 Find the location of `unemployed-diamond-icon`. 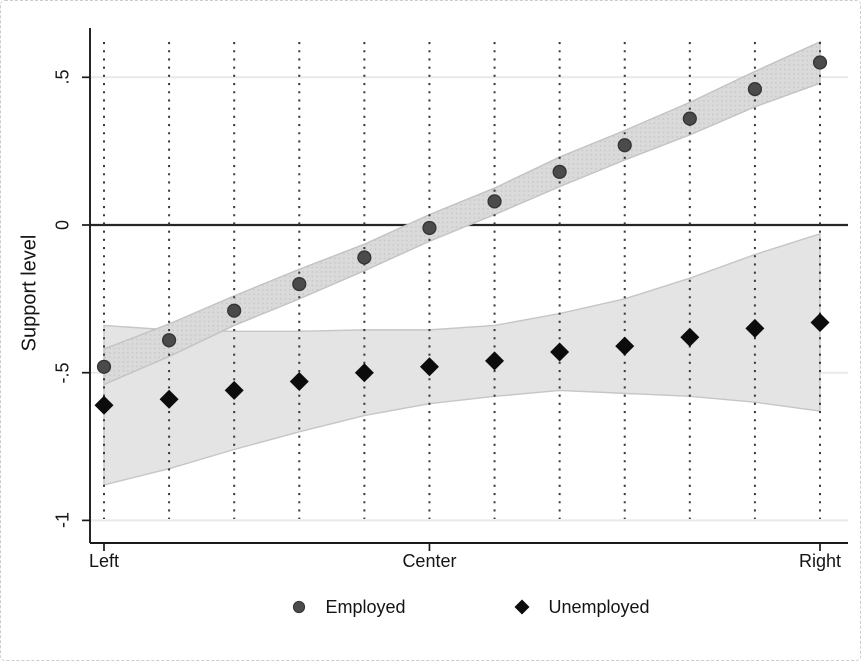

unemployed-diamond-icon is located at coordinates (522, 607).